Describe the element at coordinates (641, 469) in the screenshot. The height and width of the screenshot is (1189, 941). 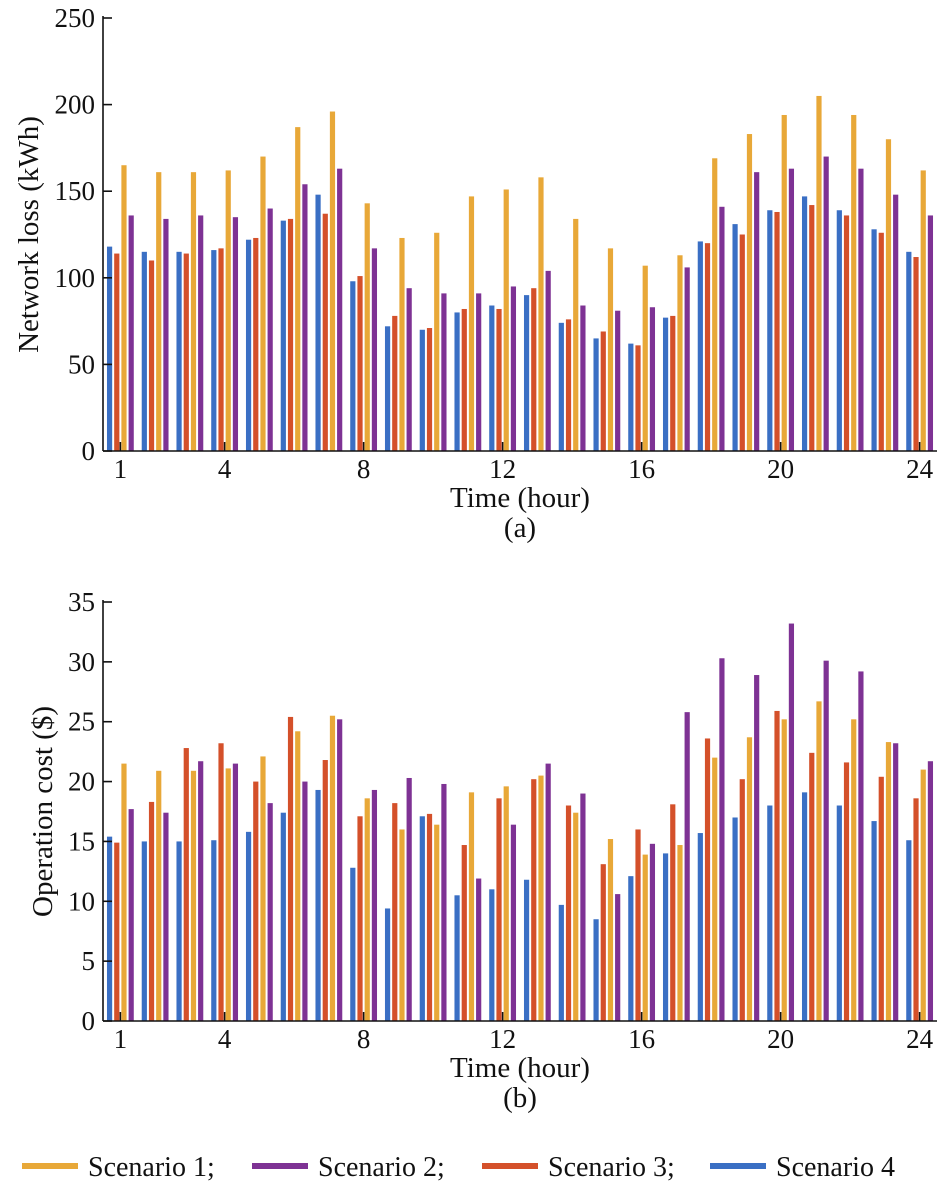
I see `x-tick-label: 16` at that location.